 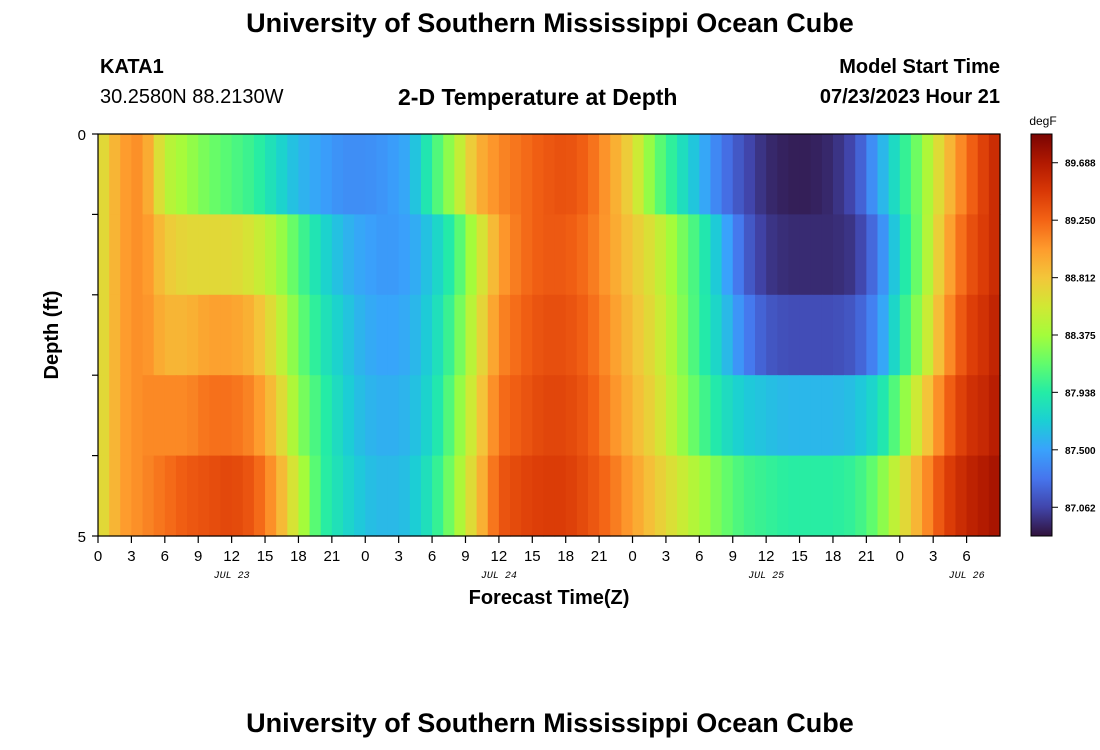 I want to click on station-coordinates: 30.2580N 88.2130W, so click(x=192, y=97).